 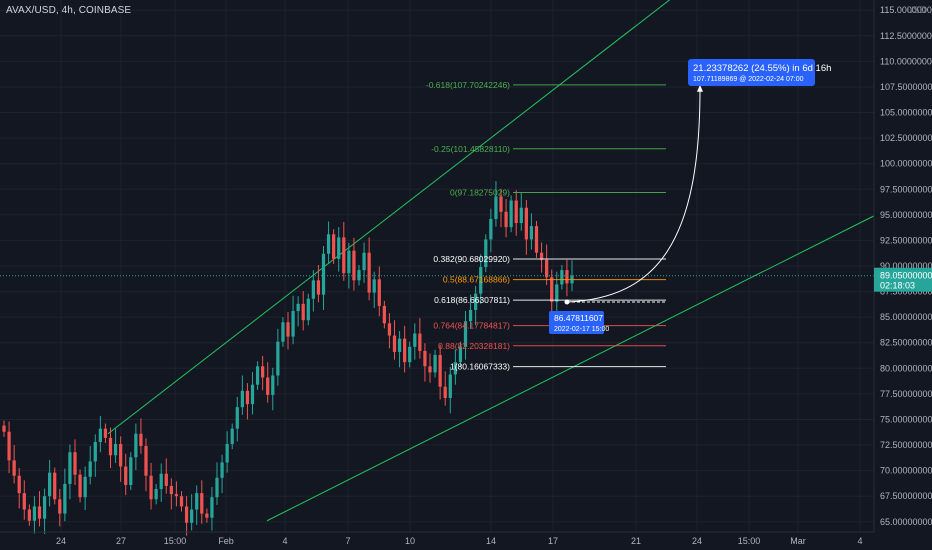 I want to click on y-tick-label: 115.00000000, so click(x=906, y=10).